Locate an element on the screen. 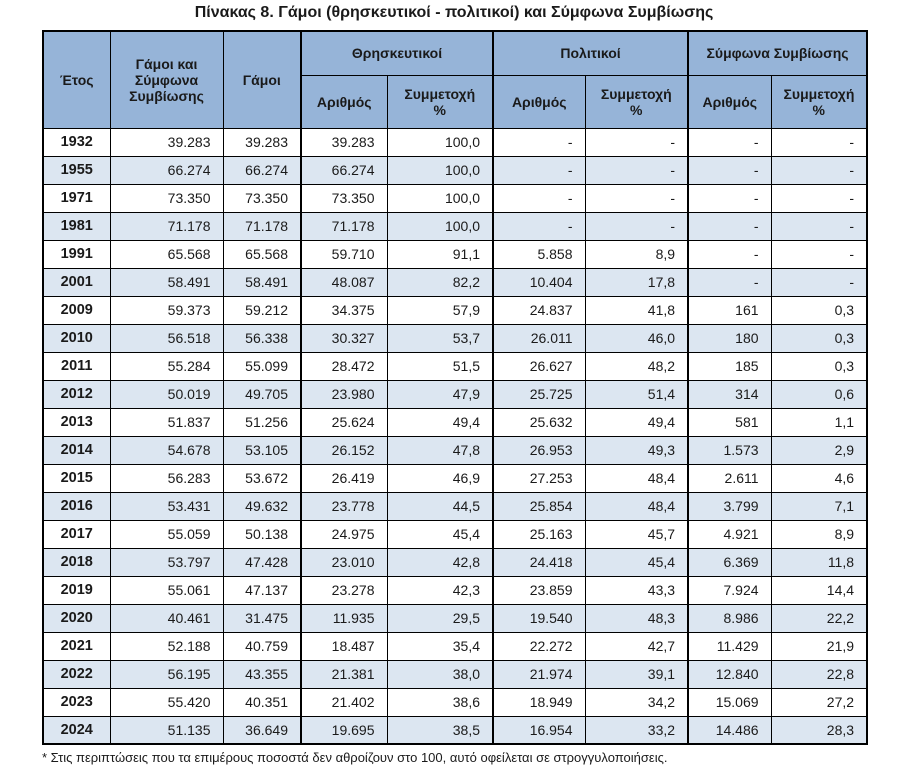 This screenshot has height=781, width=908. value-cell: 40.461 is located at coordinates (166, 618).